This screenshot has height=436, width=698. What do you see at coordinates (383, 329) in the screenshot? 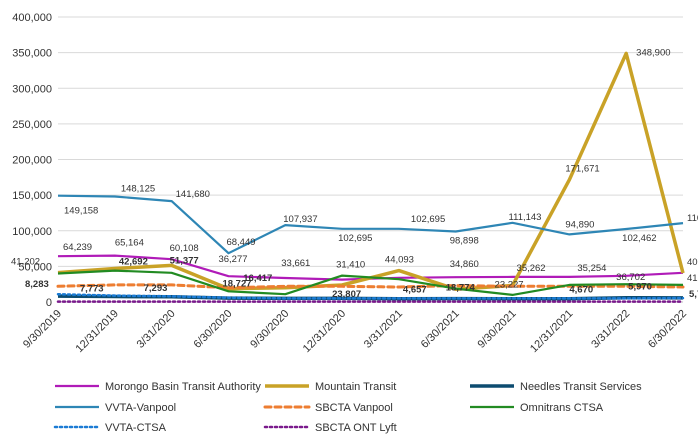
I see `x-tick-label: 3/31/2021` at bounding box center [383, 329].